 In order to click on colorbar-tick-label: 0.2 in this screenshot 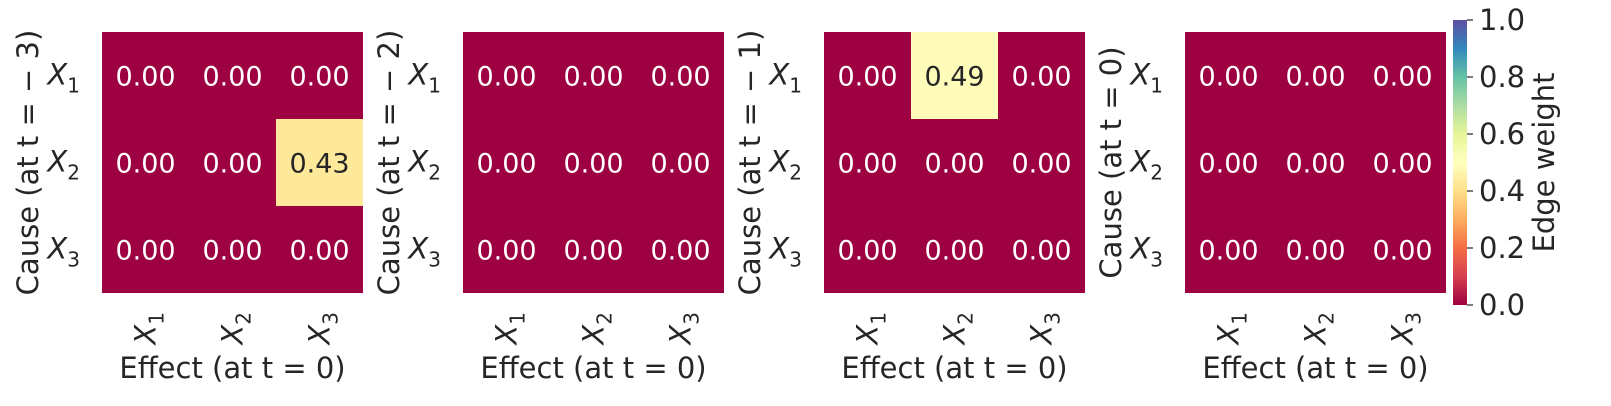, I will do `click(1502, 248)`.